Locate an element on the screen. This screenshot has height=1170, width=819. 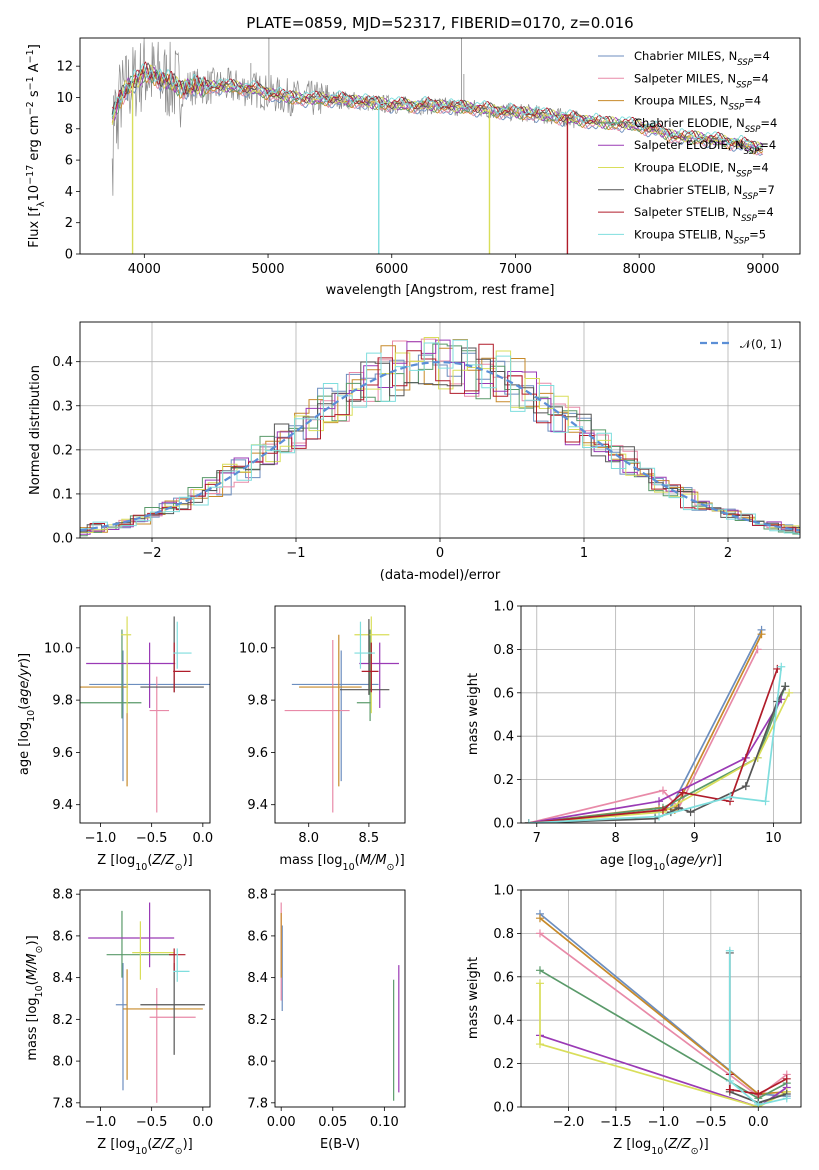
x-tick-label: 0.10 is located at coordinates (384, 1122).